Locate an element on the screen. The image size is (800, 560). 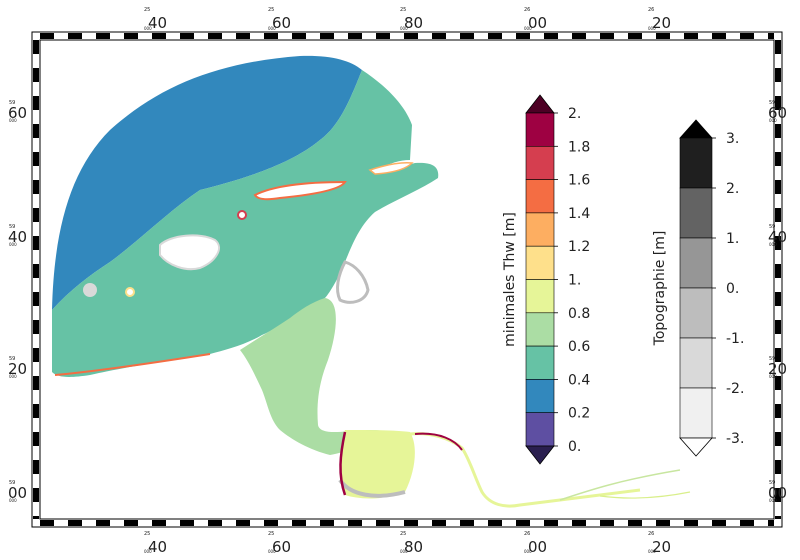
river-upstream is located at coordinates (525, 470).